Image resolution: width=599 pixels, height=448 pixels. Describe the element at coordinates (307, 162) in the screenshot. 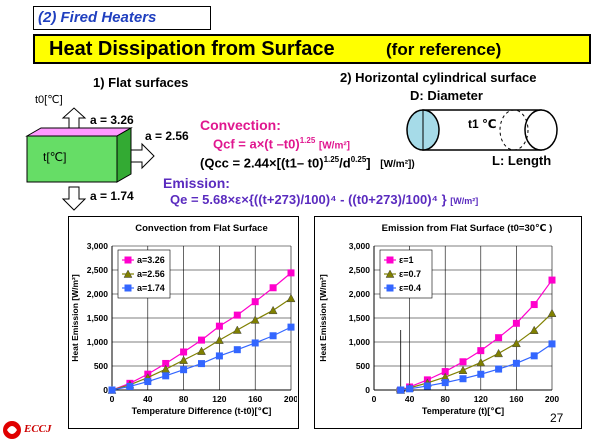

I see `qcc-formula: (Qcc = 2.44×[(t1– t0)1.25/d0.25] [W/m²])` at that location.